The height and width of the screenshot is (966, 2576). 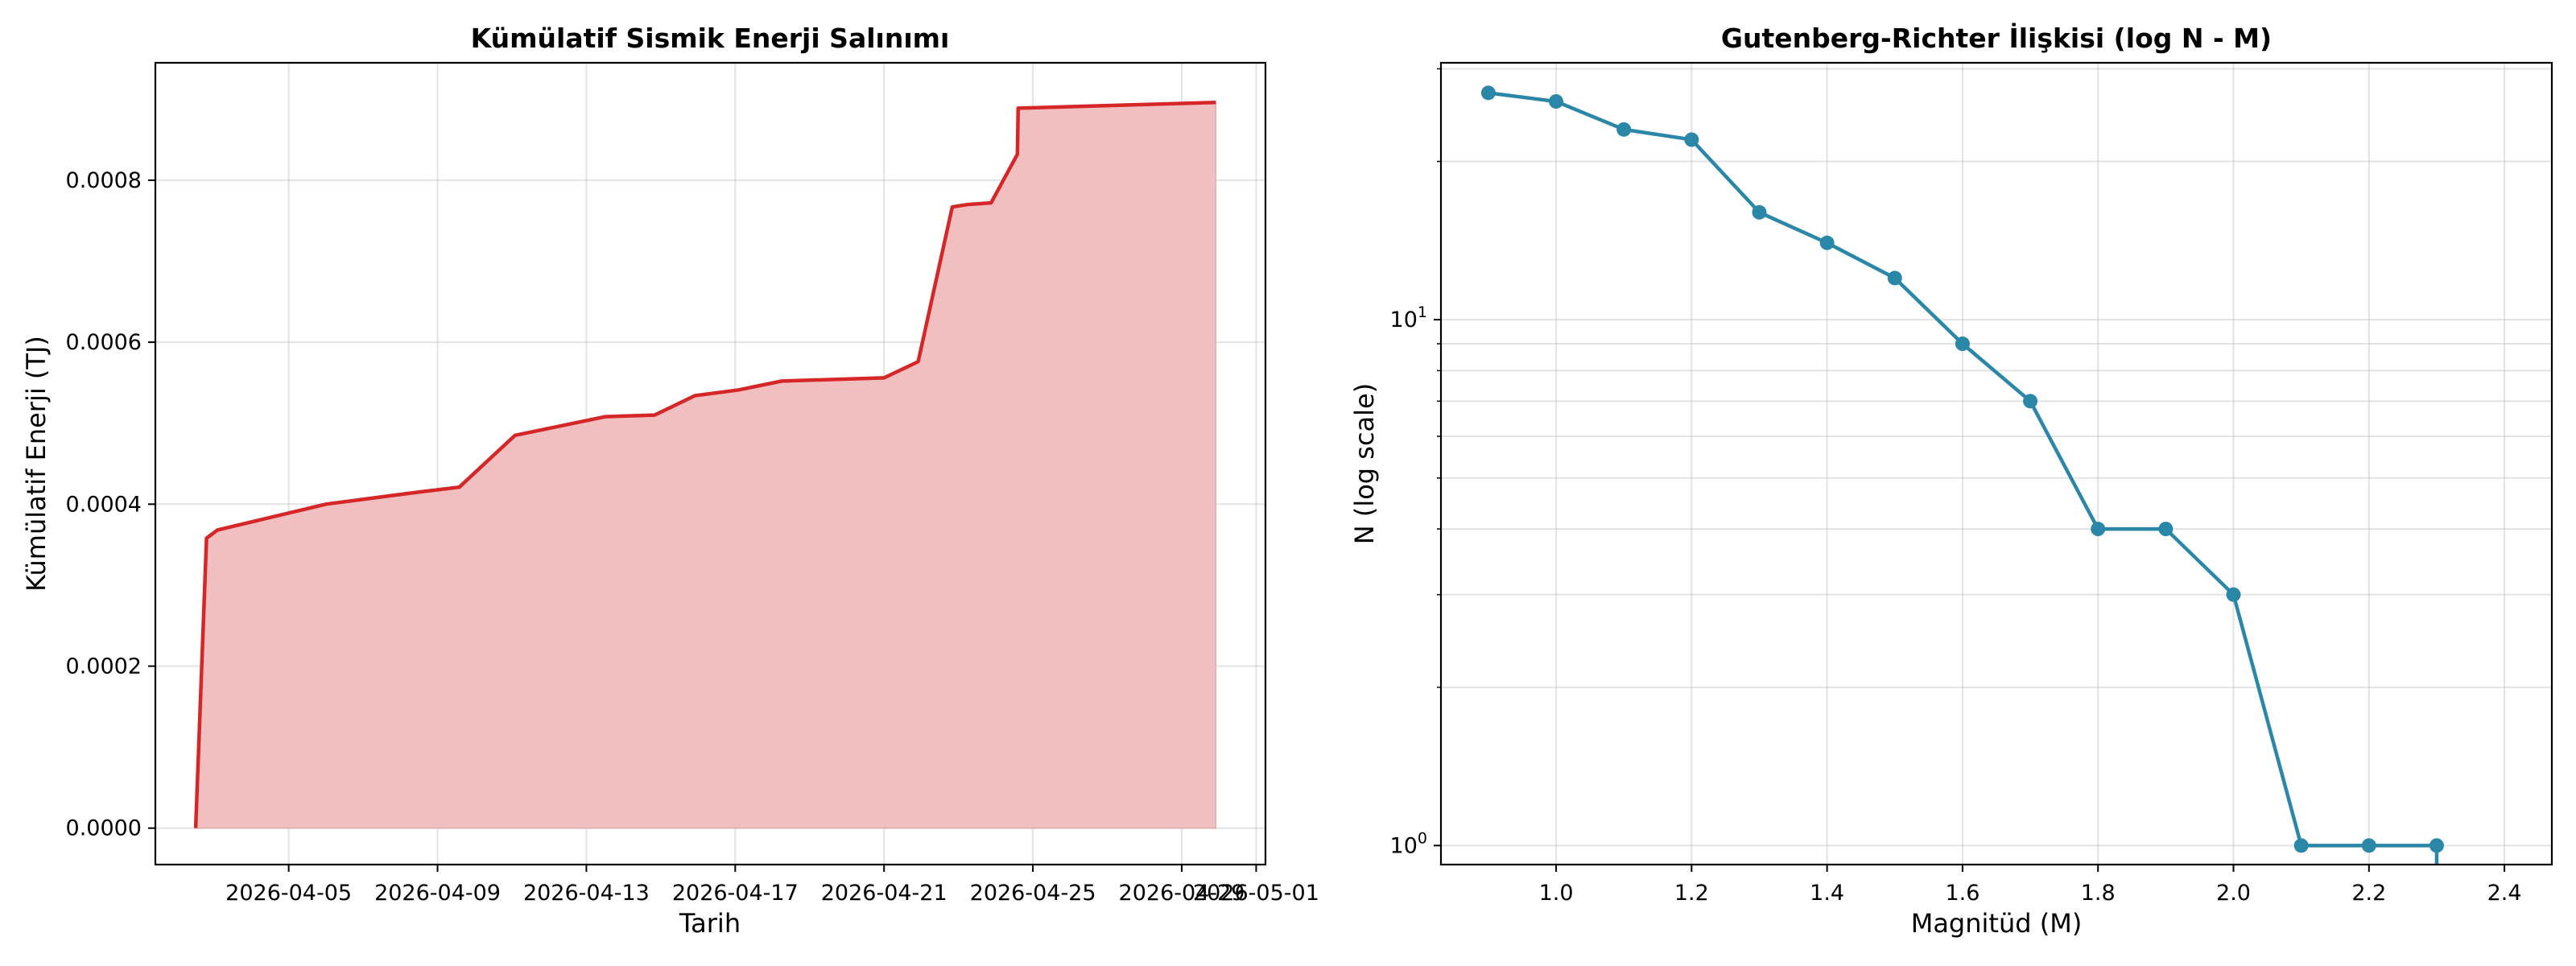 I want to click on y-axis-label: N (log scale), so click(x=1364, y=463).